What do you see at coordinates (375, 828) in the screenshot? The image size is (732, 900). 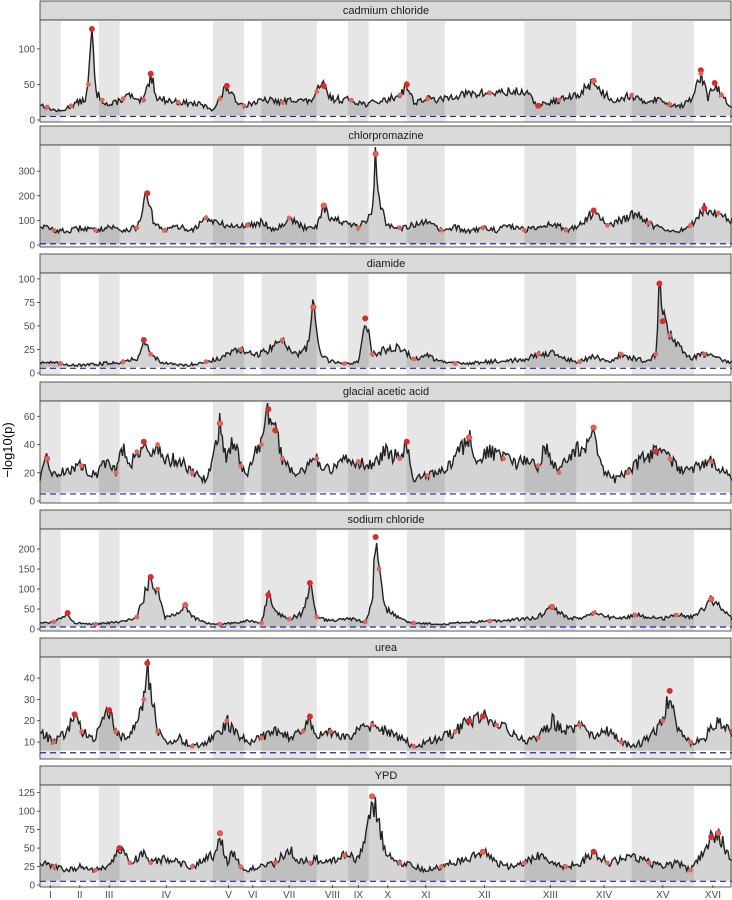 I see `panel-7: YPD 0 25 50 75 100 125` at bounding box center [375, 828].